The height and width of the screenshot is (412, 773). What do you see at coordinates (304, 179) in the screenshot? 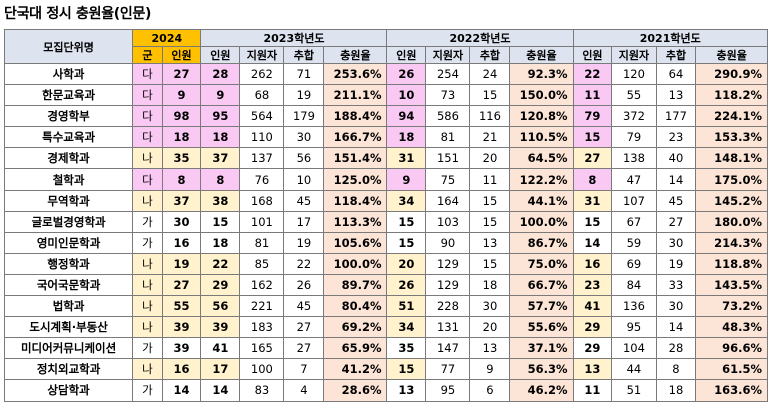
I see `added-2023: 10` at bounding box center [304, 179].